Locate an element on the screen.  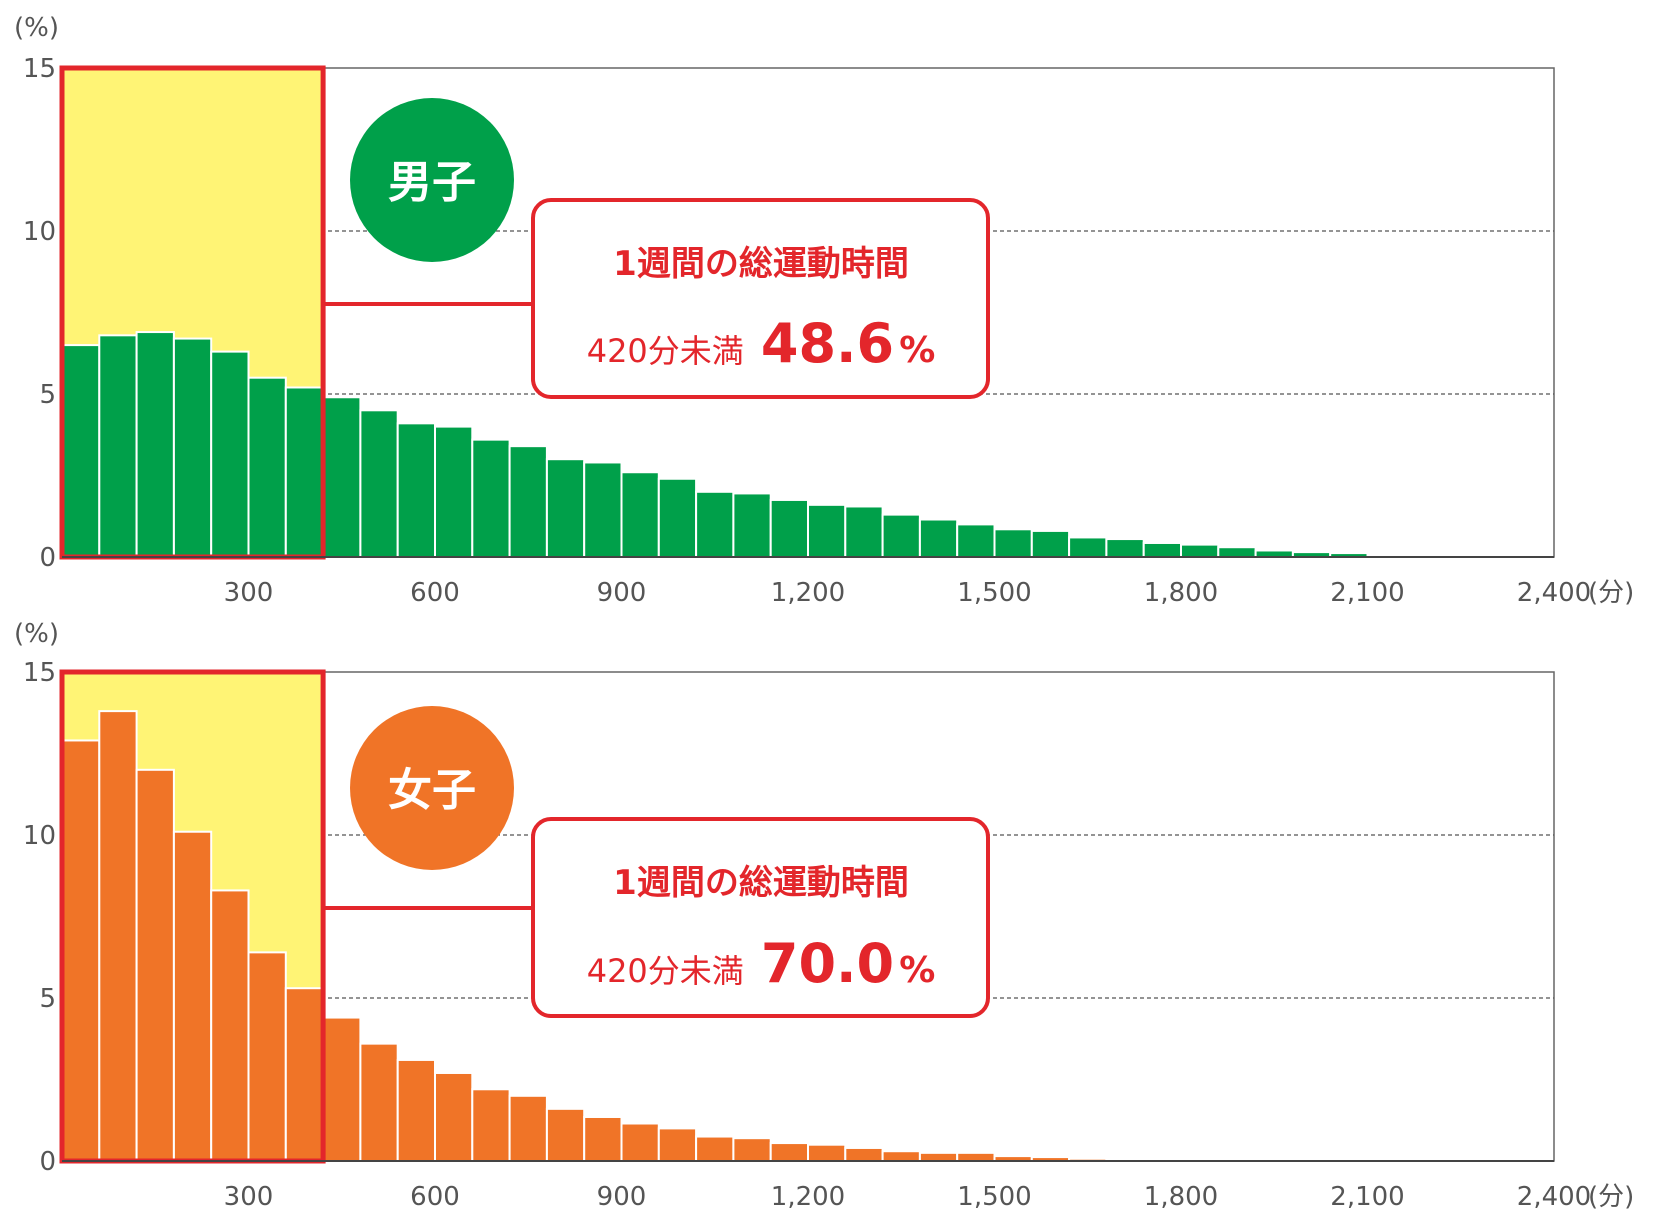
badge-boys: 男子 is located at coordinates (432, 180).